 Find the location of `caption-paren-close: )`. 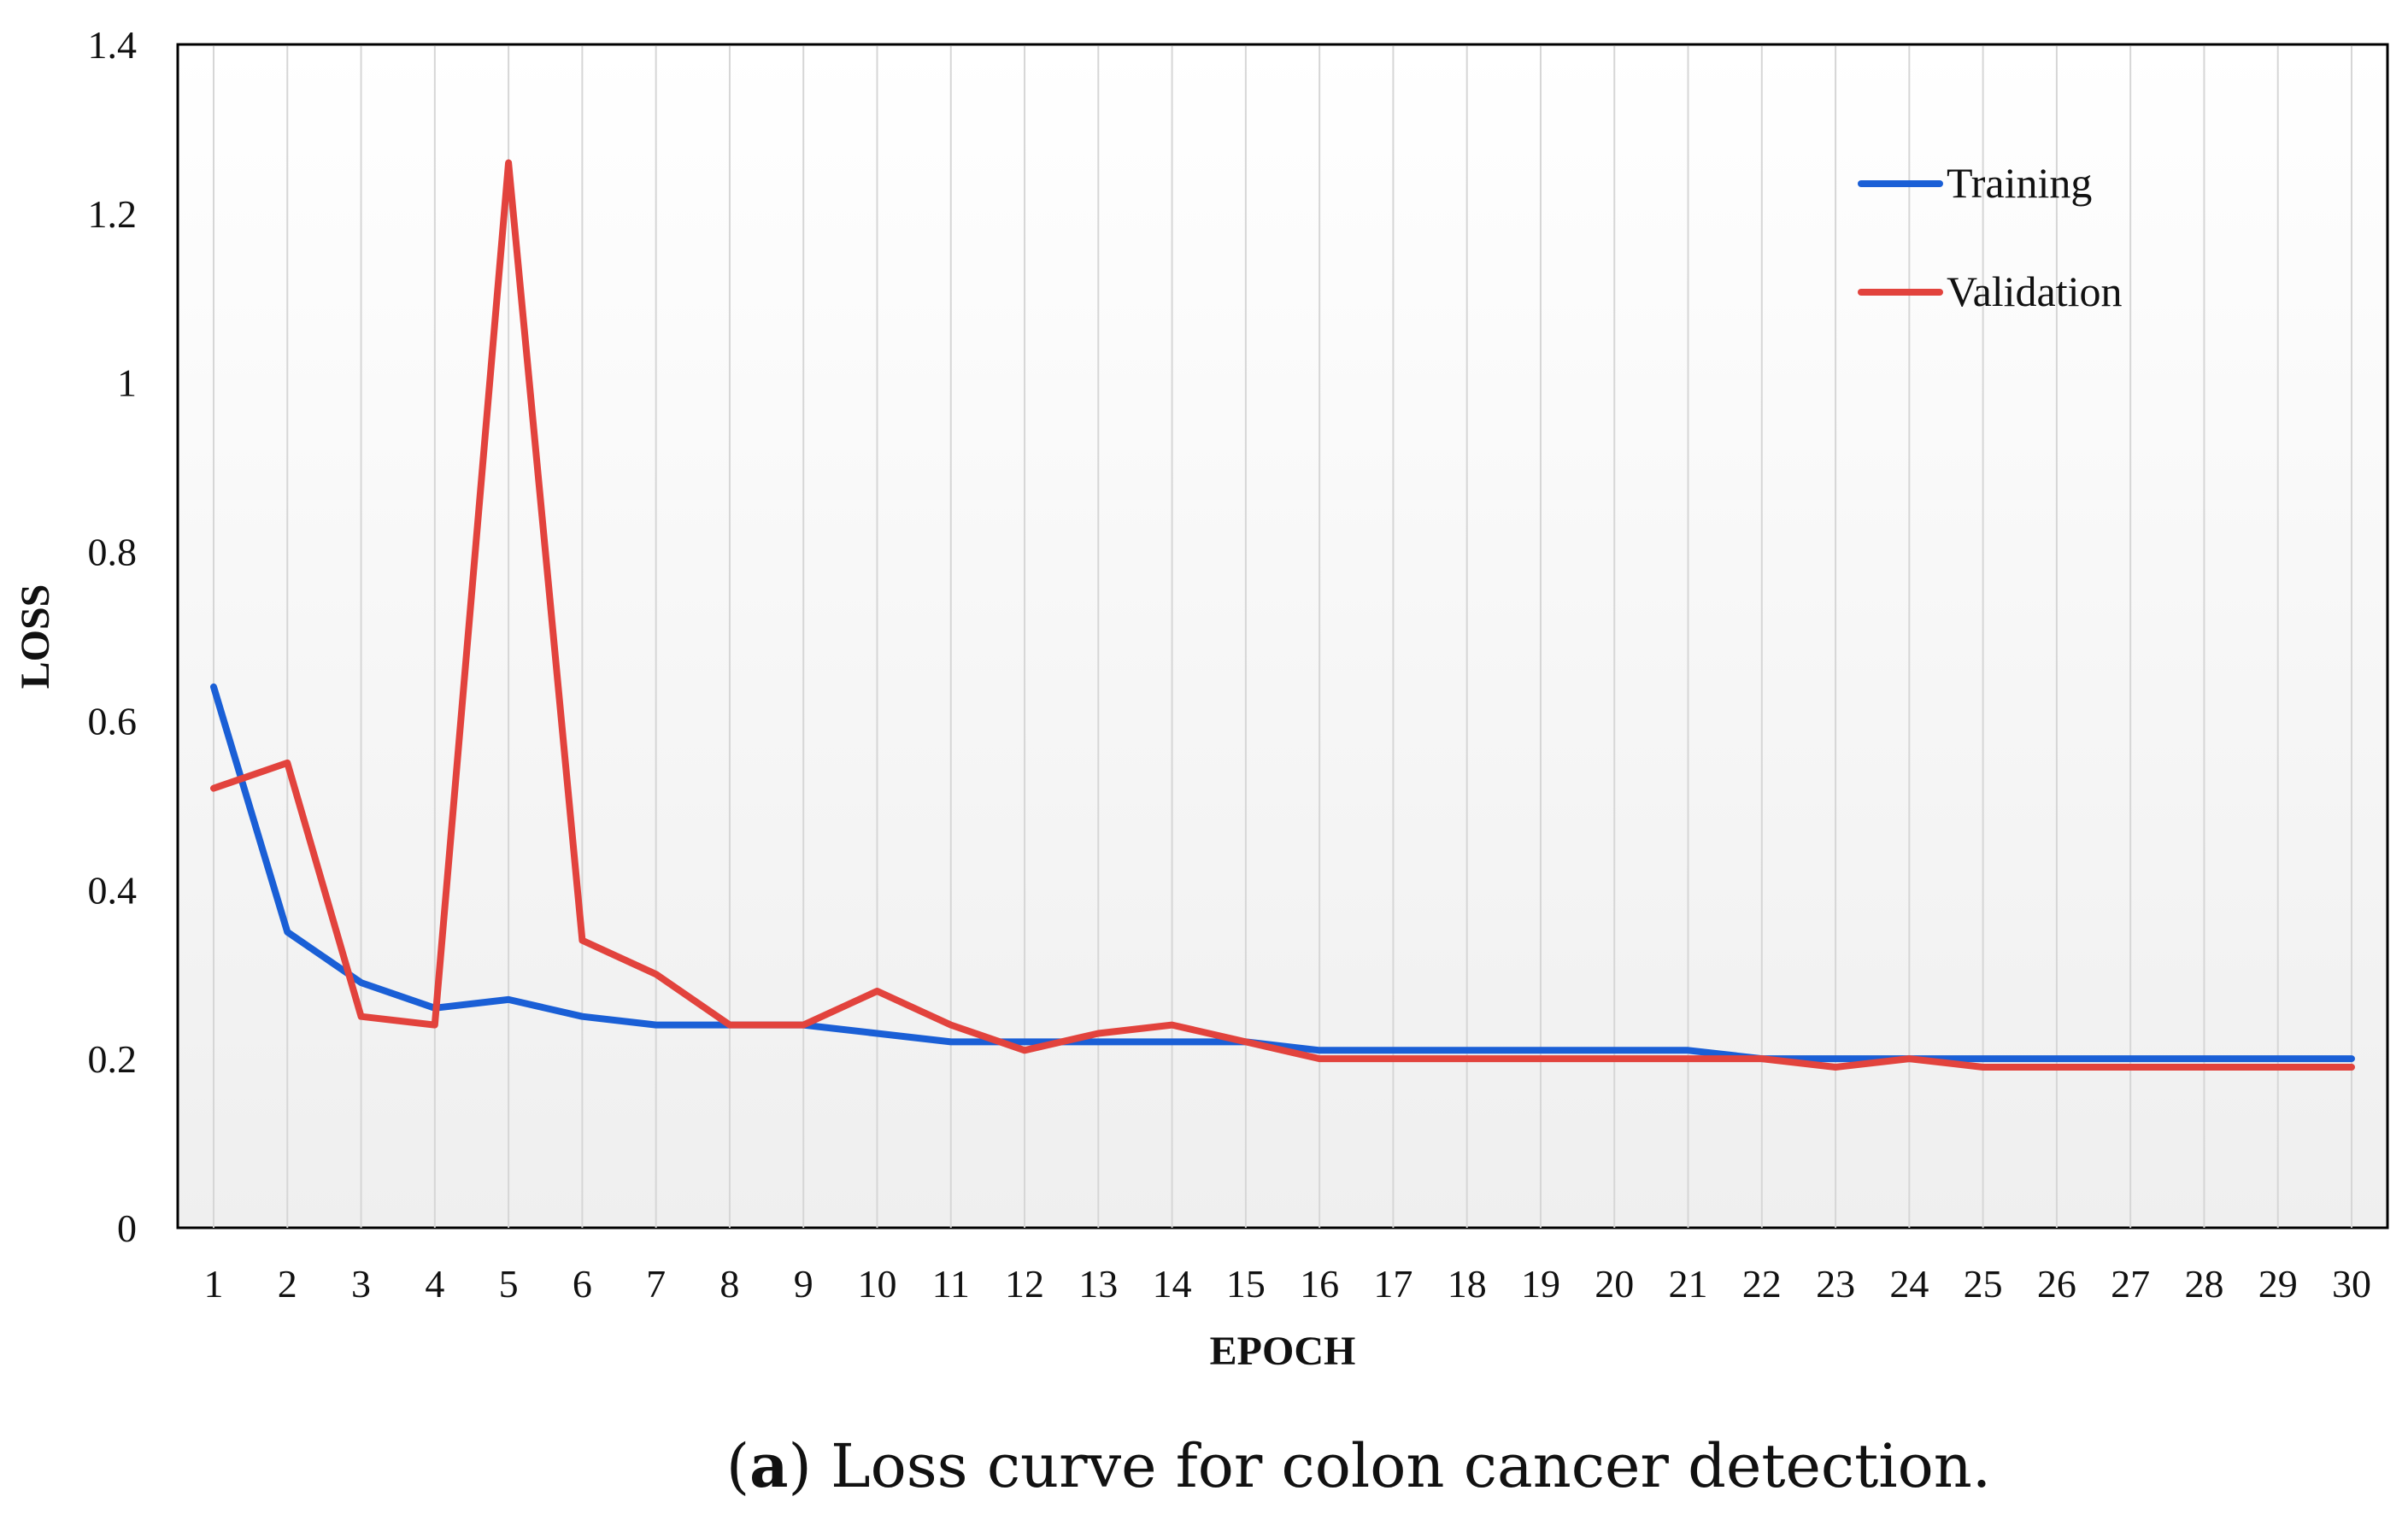

caption-paren-close: ) is located at coordinates (800, 1466).